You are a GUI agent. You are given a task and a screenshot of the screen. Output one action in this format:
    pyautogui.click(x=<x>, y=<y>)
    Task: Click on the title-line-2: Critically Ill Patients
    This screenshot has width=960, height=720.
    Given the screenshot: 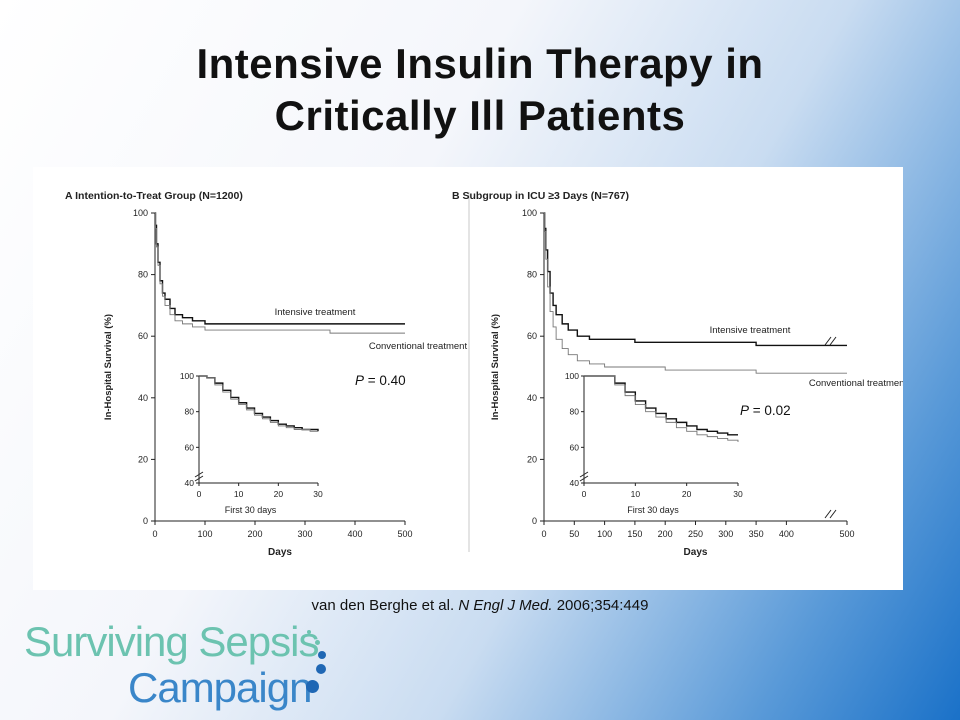 What is the action you would take?
    pyautogui.click(x=480, y=115)
    